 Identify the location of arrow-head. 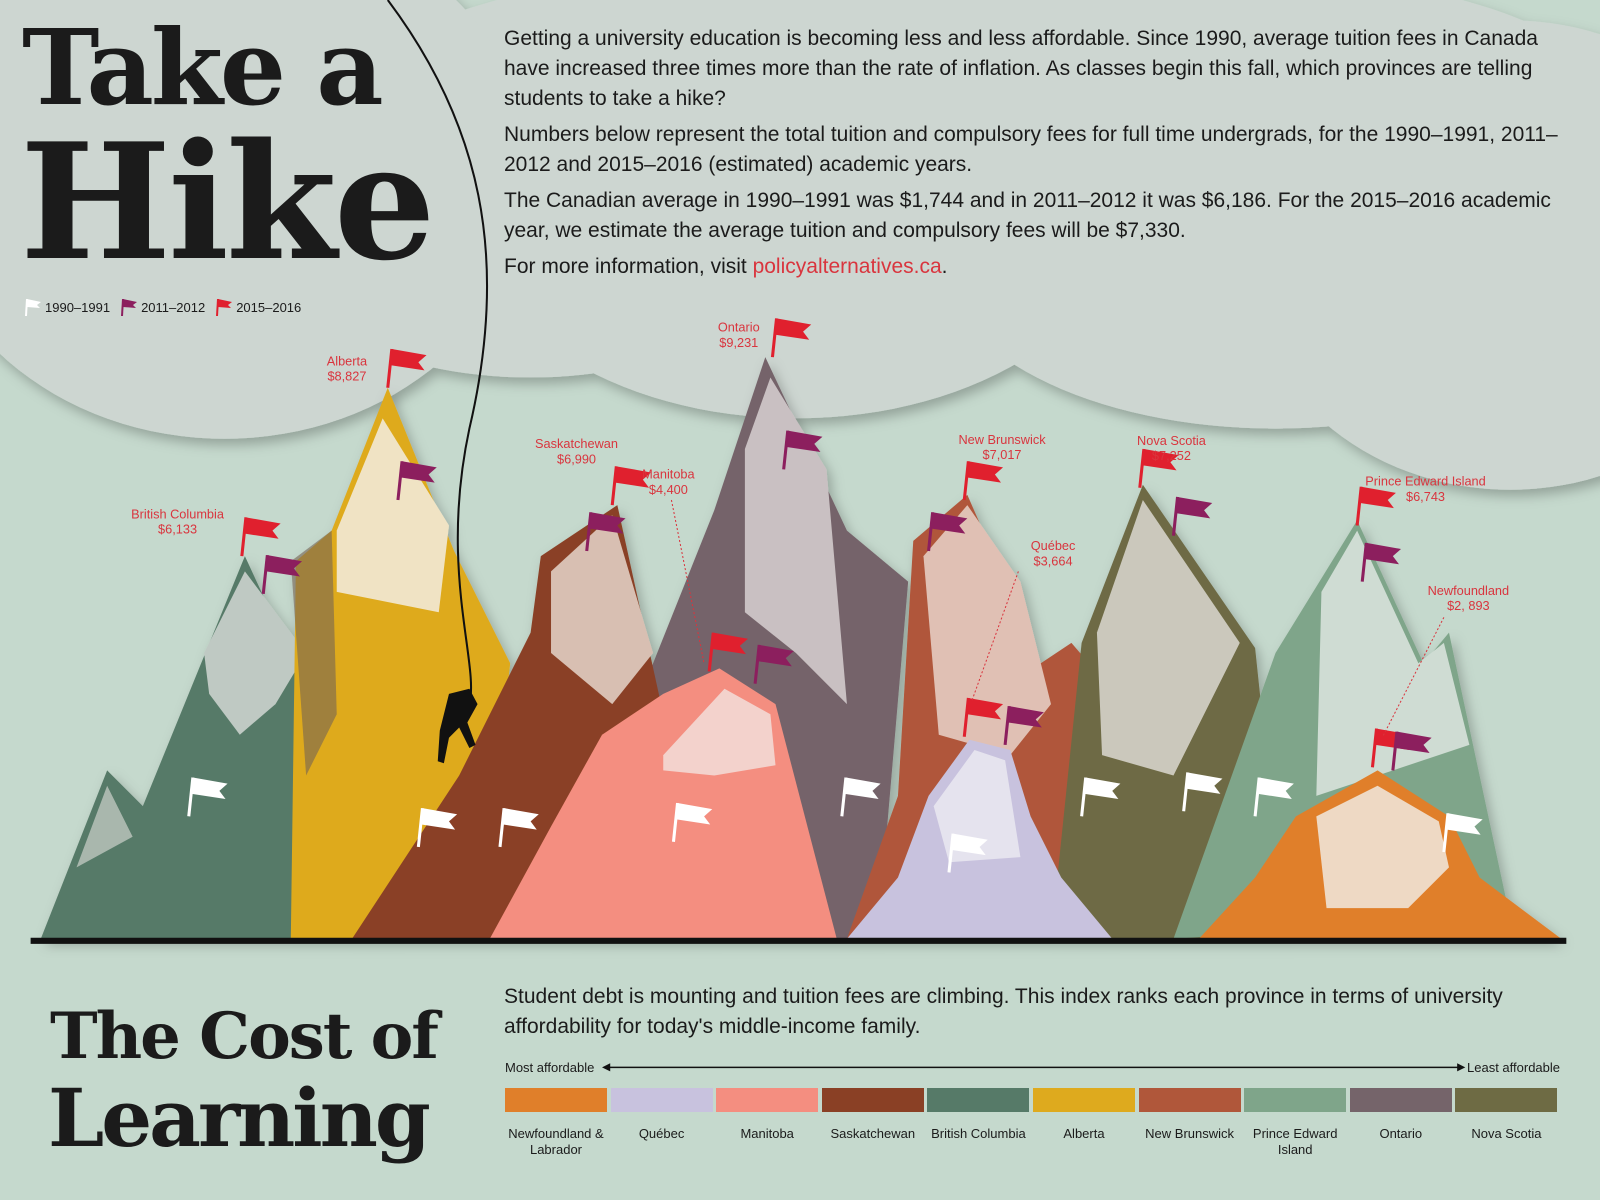
(1461, 1067).